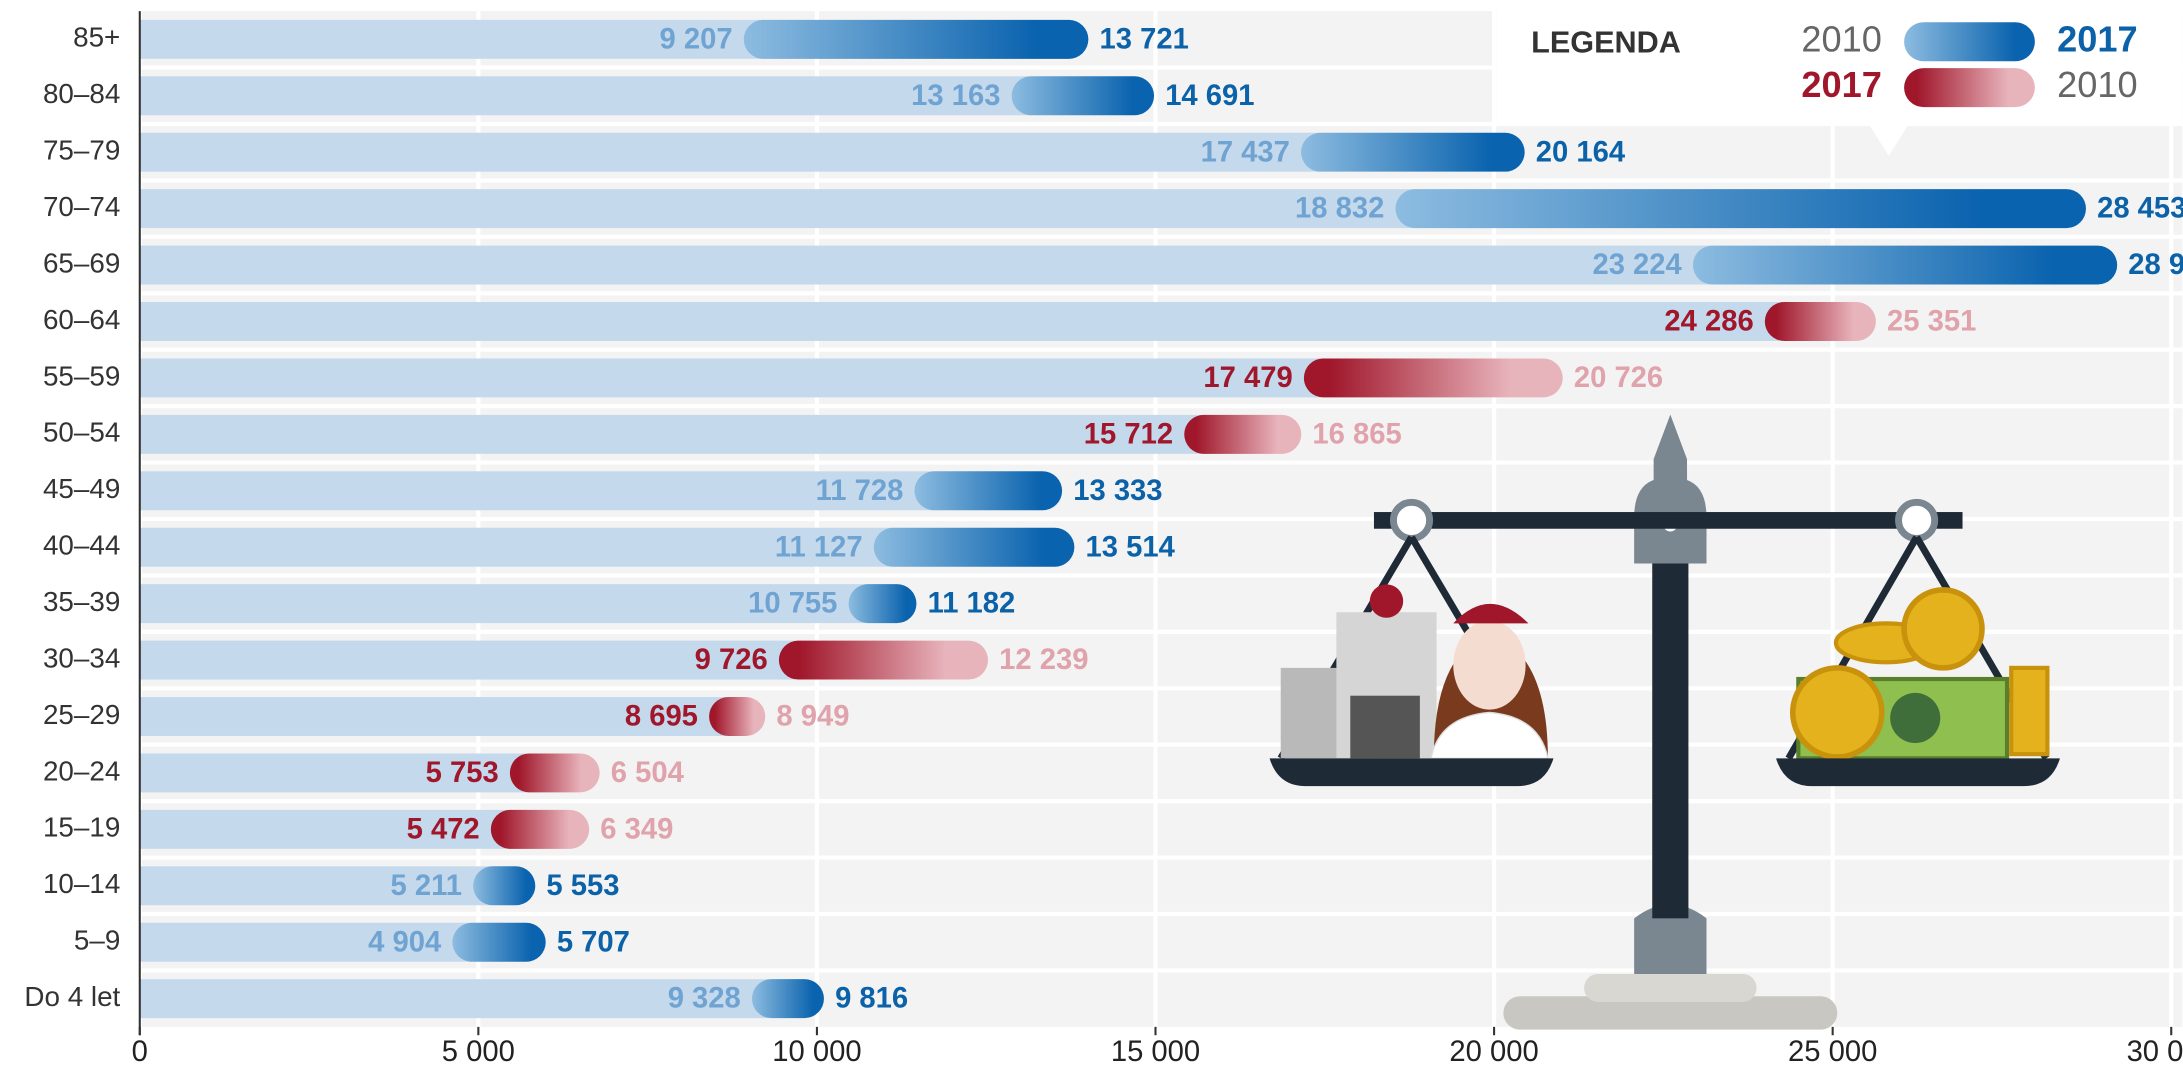 This screenshot has height=1070, width=2183. What do you see at coordinates (860, 491) in the screenshot?
I see `value-label: 11 728` at bounding box center [860, 491].